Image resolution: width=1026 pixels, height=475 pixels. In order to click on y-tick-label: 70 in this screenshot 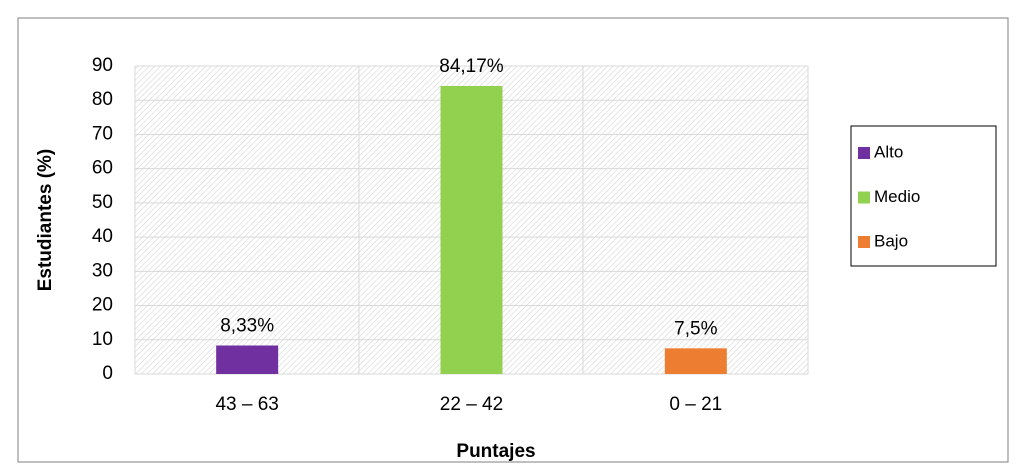, I will do `click(102, 133)`.